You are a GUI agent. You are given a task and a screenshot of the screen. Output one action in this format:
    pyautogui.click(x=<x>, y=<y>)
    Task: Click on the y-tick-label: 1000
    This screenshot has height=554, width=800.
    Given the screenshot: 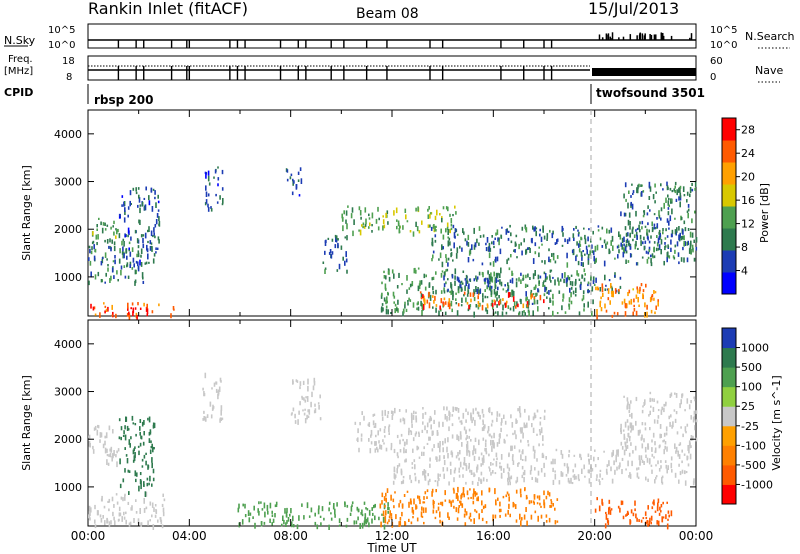 What is the action you would take?
    pyautogui.click(x=68, y=487)
    